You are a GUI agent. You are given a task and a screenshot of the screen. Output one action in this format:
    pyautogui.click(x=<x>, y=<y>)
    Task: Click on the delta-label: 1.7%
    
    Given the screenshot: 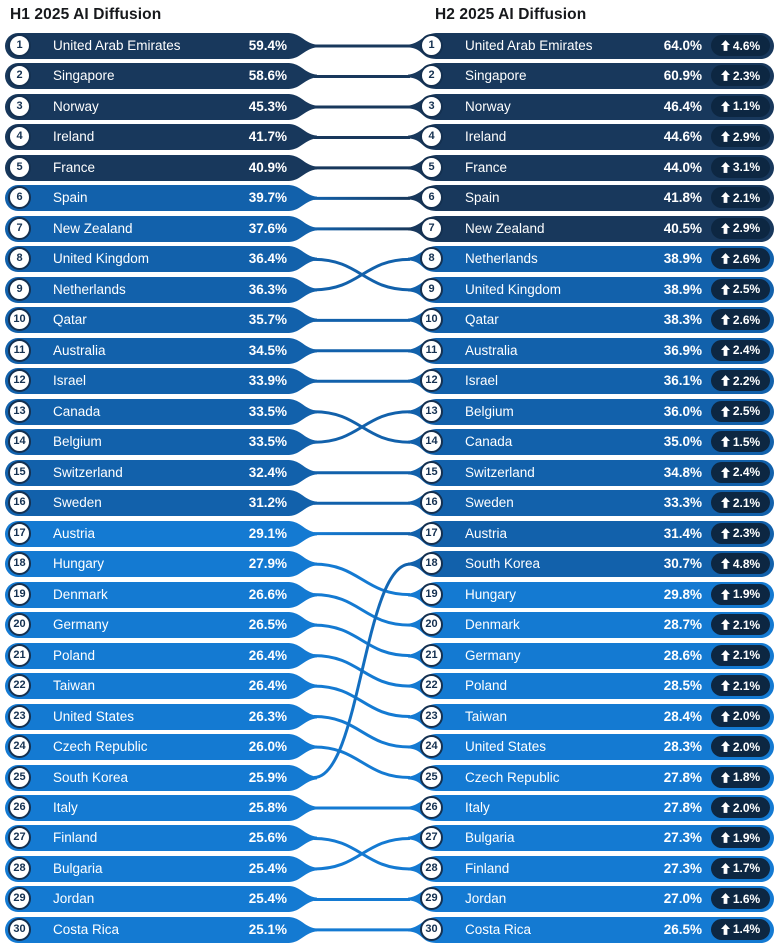 What is the action you would take?
    pyautogui.click(x=746, y=868)
    